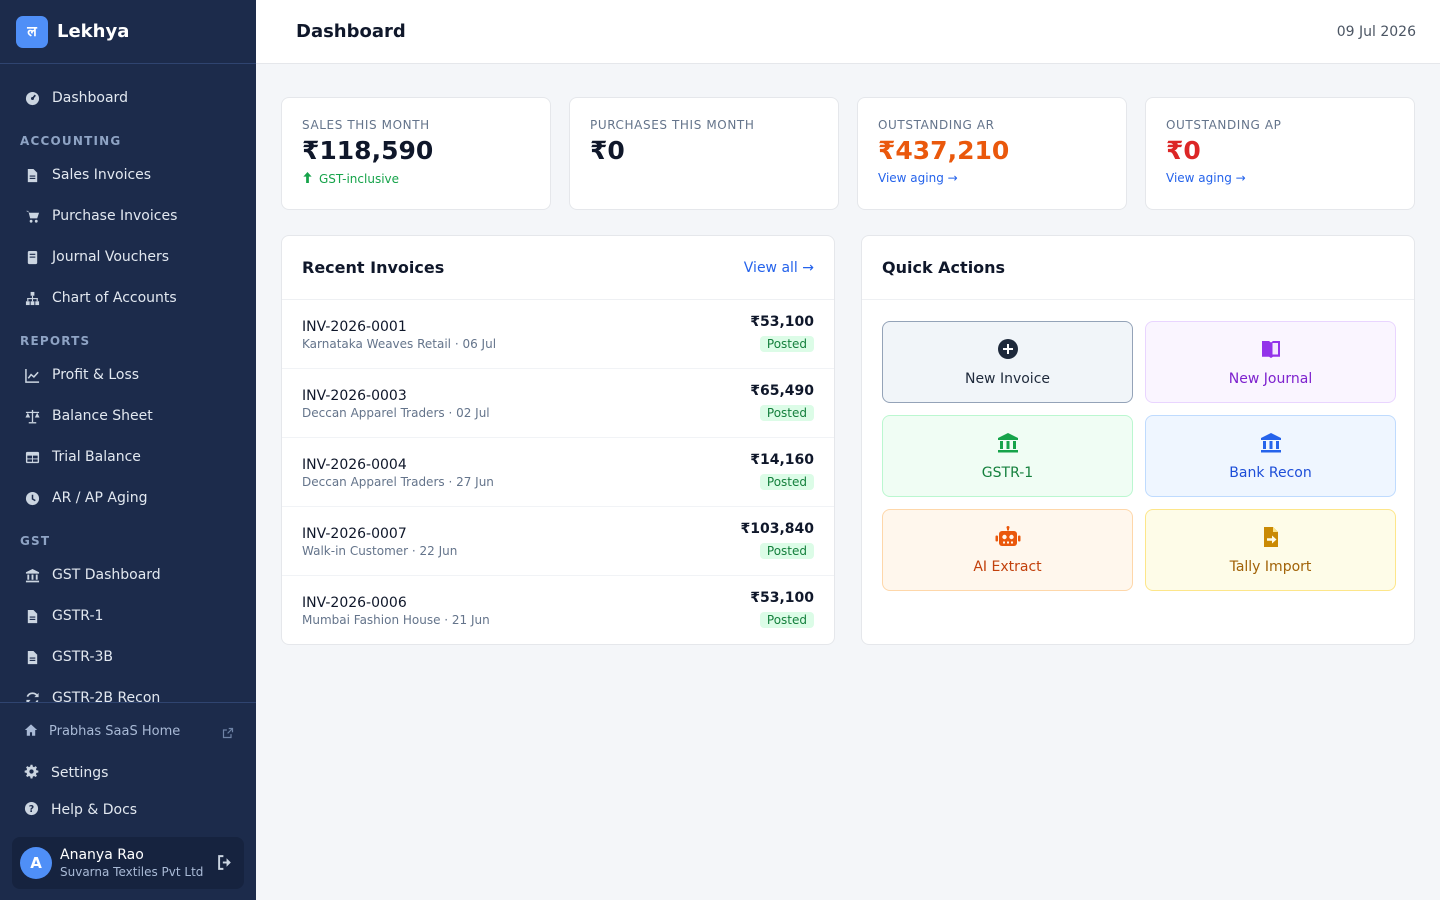 This screenshot has height=900, width=1440. What do you see at coordinates (132, 872) in the screenshot?
I see `user-org: Suvarna Textiles Pvt Ltd` at bounding box center [132, 872].